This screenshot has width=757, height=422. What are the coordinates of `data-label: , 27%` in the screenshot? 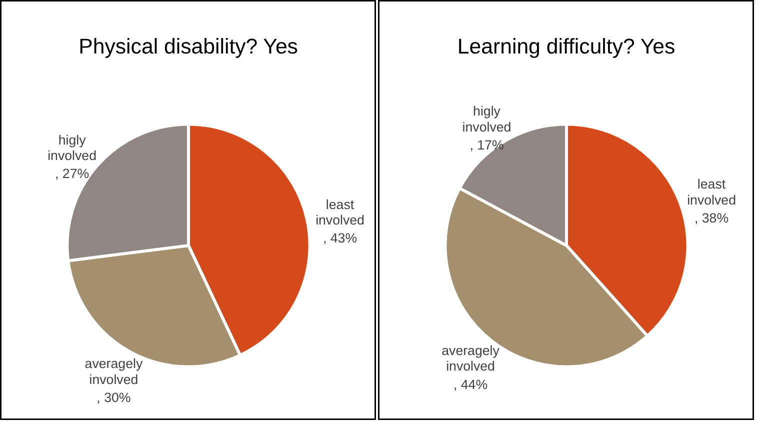 It's located at (72, 174).